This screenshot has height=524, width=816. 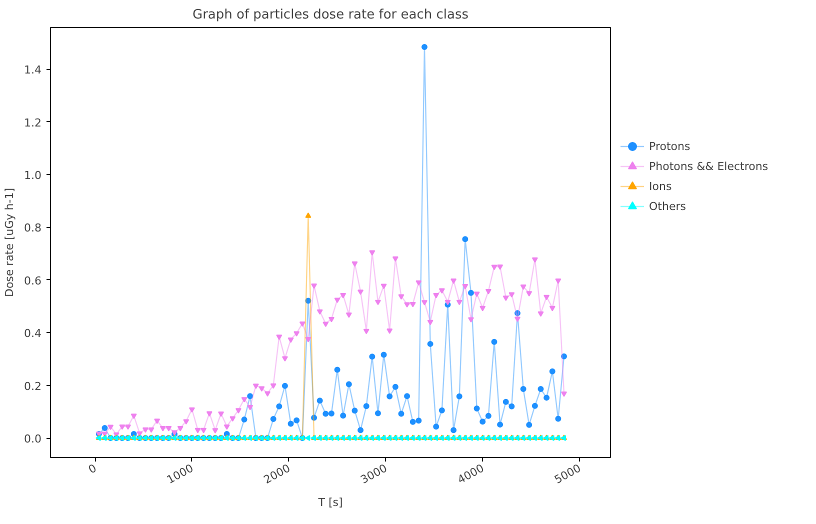 I want to click on y-tick-label: 0.0, so click(x=33, y=439).